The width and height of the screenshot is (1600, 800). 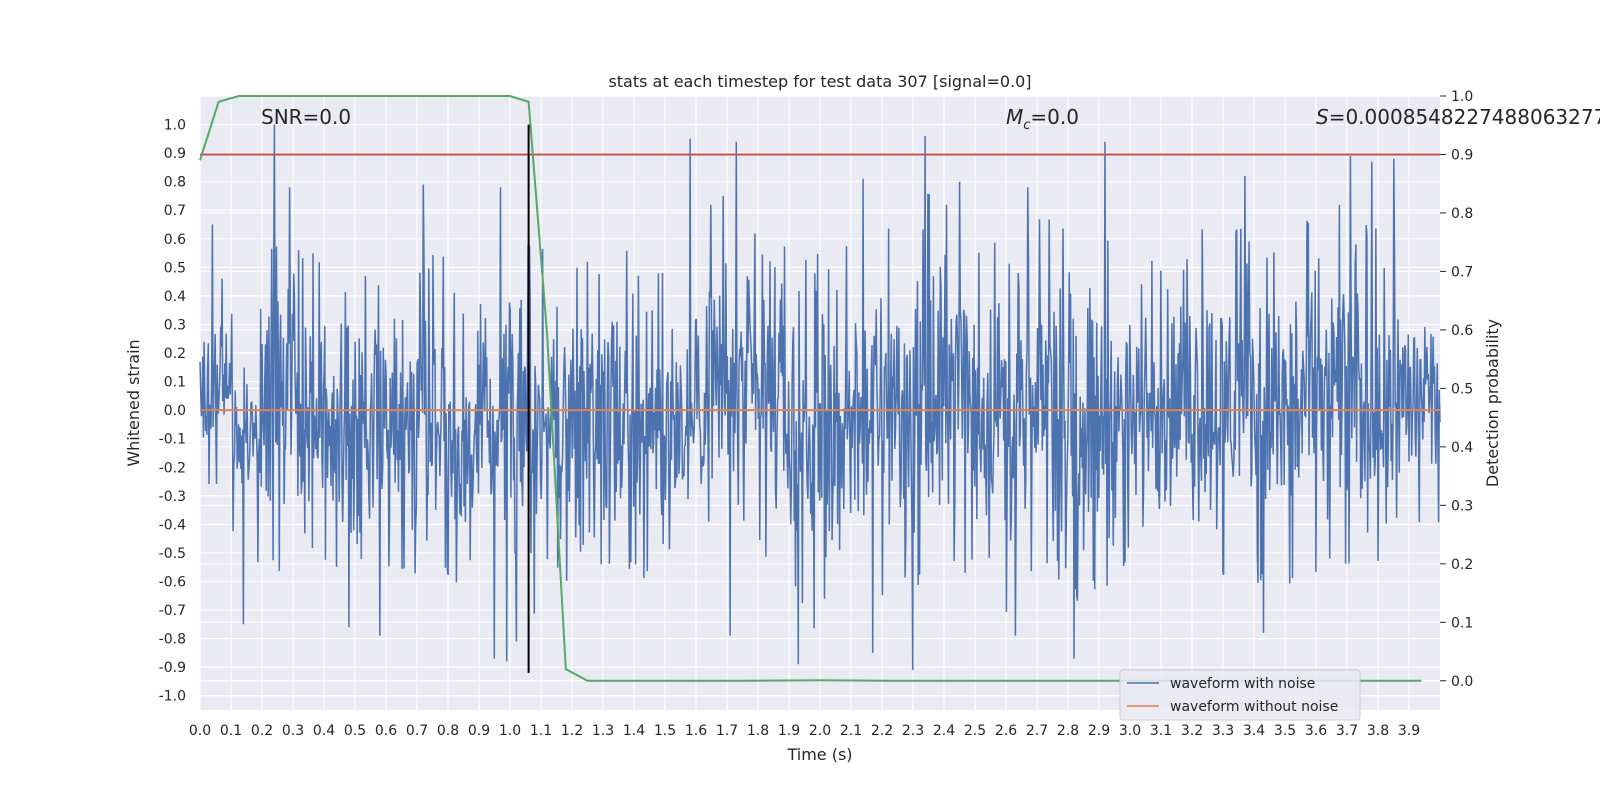 What do you see at coordinates (293, 731) in the screenshot?
I see `x-tick-label: 0.3` at bounding box center [293, 731].